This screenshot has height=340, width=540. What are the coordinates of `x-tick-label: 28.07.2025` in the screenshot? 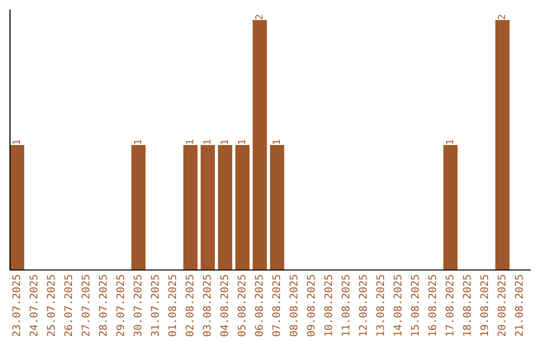 It's located at (102, 305).